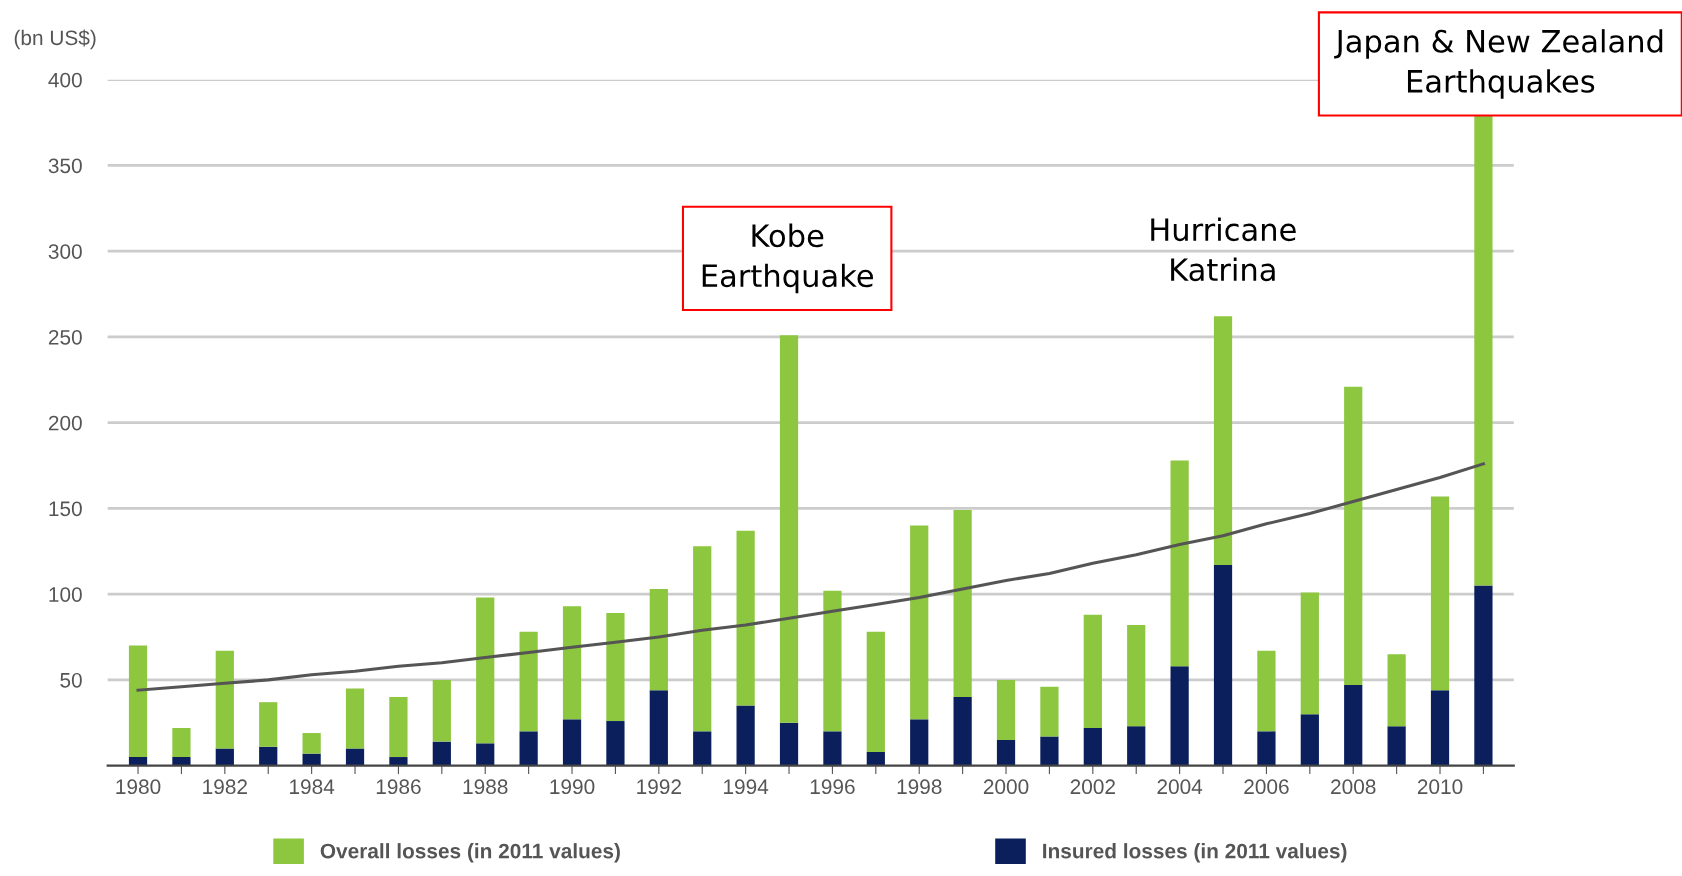 This screenshot has height=876, width=1682. What do you see at coordinates (65, 423) in the screenshot?
I see `y-tick-label: 200` at bounding box center [65, 423].